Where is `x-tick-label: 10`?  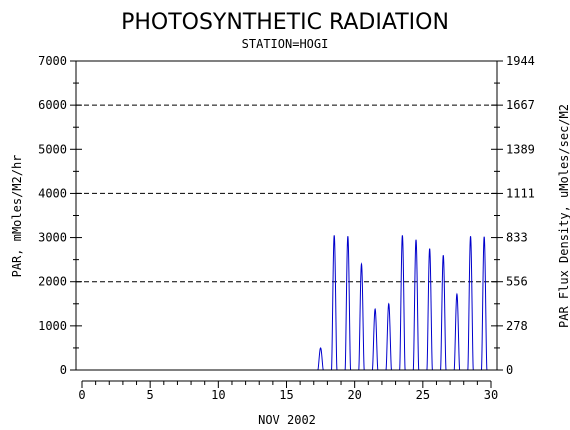 x-tick-label: 10 is located at coordinates (218, 395).